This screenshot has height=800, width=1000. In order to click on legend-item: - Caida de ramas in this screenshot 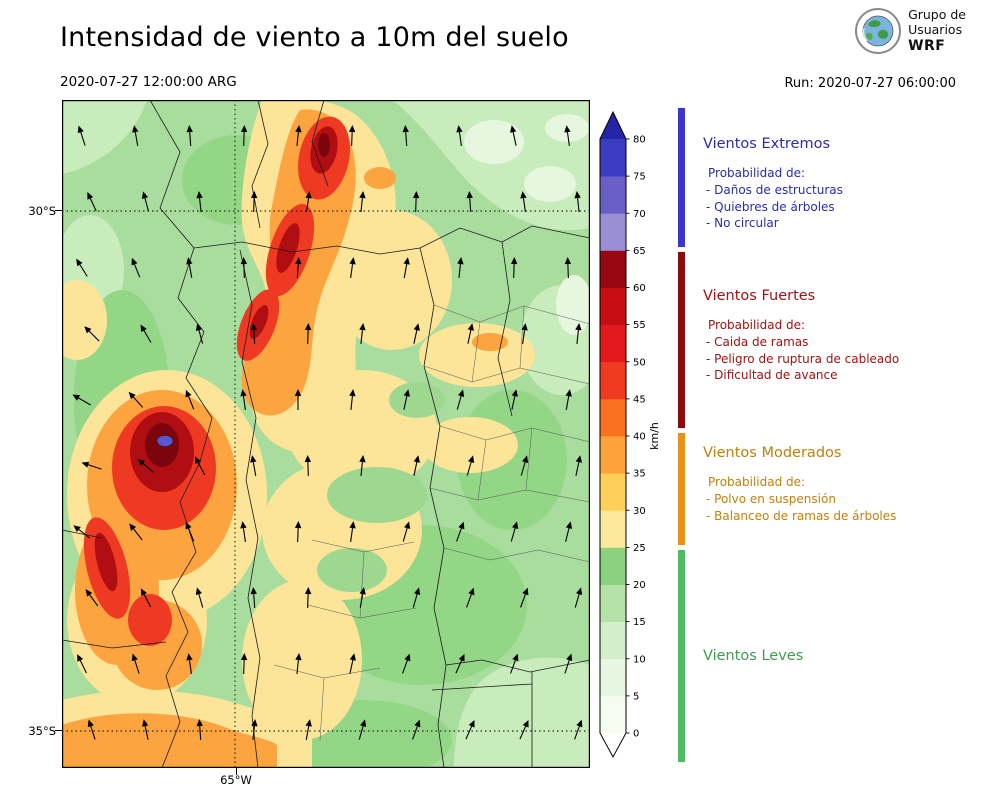, I will do `click(757, 342)`.